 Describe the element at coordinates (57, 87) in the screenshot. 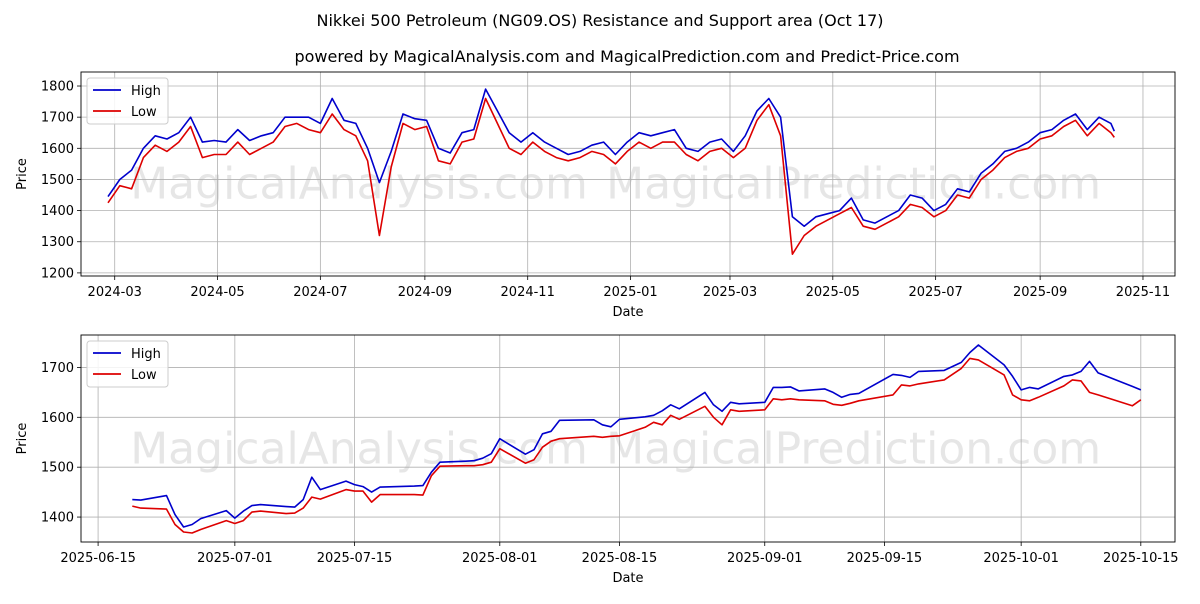

I see `y-tick-label: 1800` at that location.